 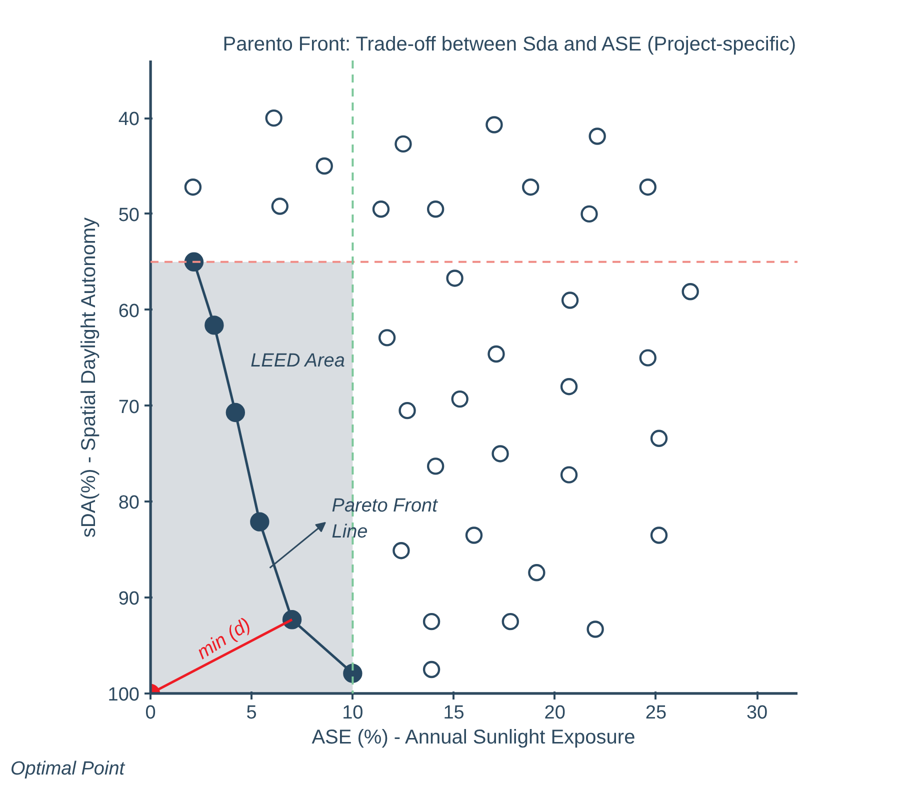 What do you see at coordinates (224, 639) in the screenshot?
I see `annotation: min (d)` at bounding box center [224, 639].